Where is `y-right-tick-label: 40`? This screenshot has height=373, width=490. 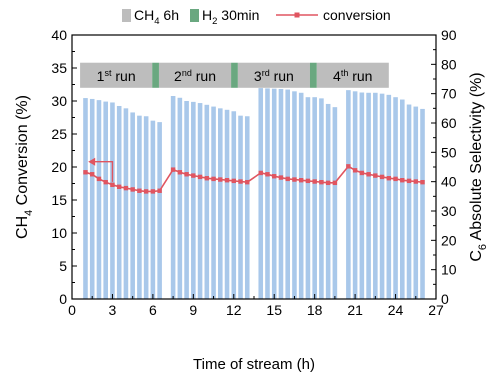
y-right-tick-label: 40 is located at coordinates (449, 182).